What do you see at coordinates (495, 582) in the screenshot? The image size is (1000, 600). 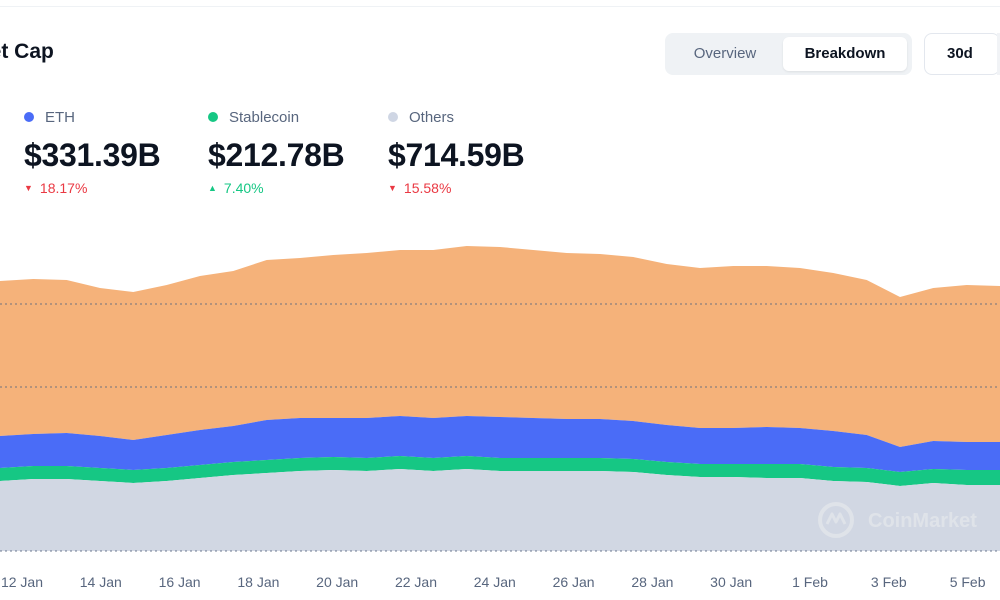 I see `x-tick-label: 24 Jan` at bounding box center [495, 582].